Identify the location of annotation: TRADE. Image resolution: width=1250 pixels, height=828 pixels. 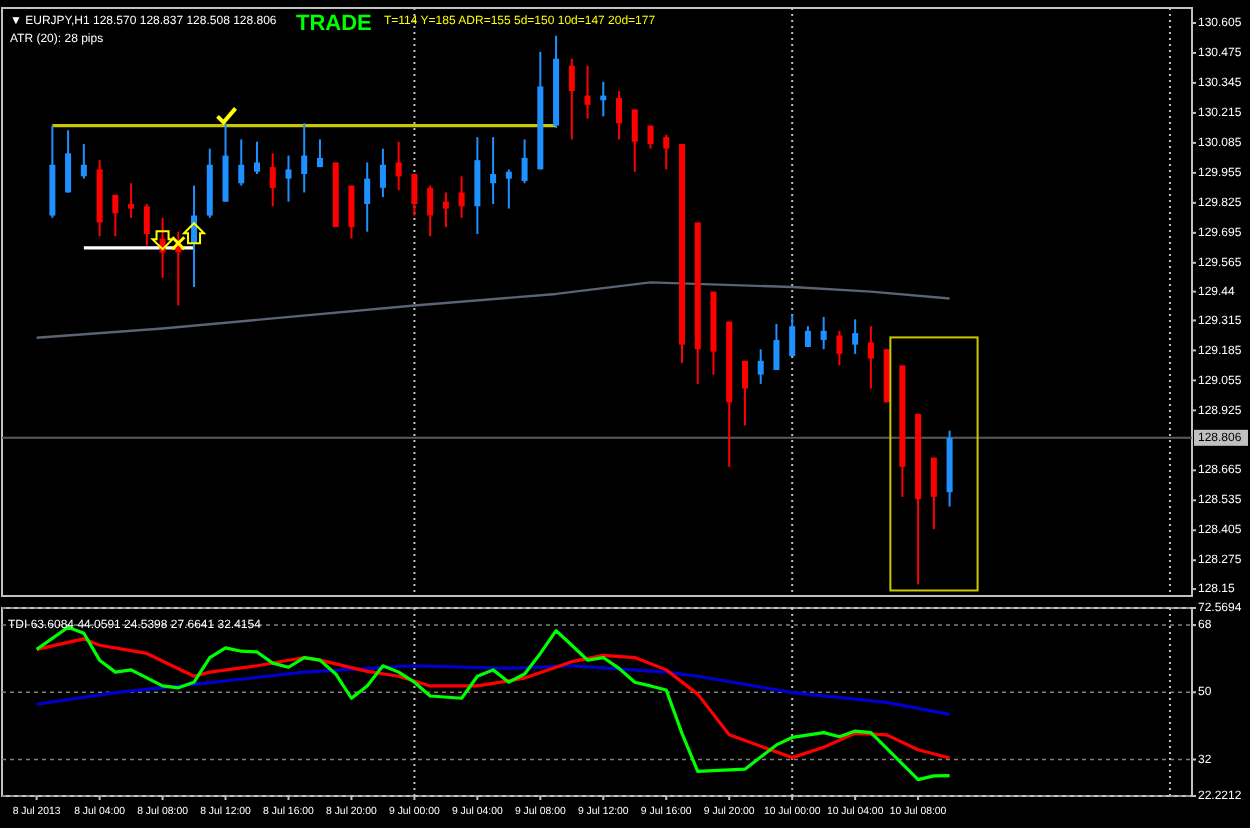
(334, 24).